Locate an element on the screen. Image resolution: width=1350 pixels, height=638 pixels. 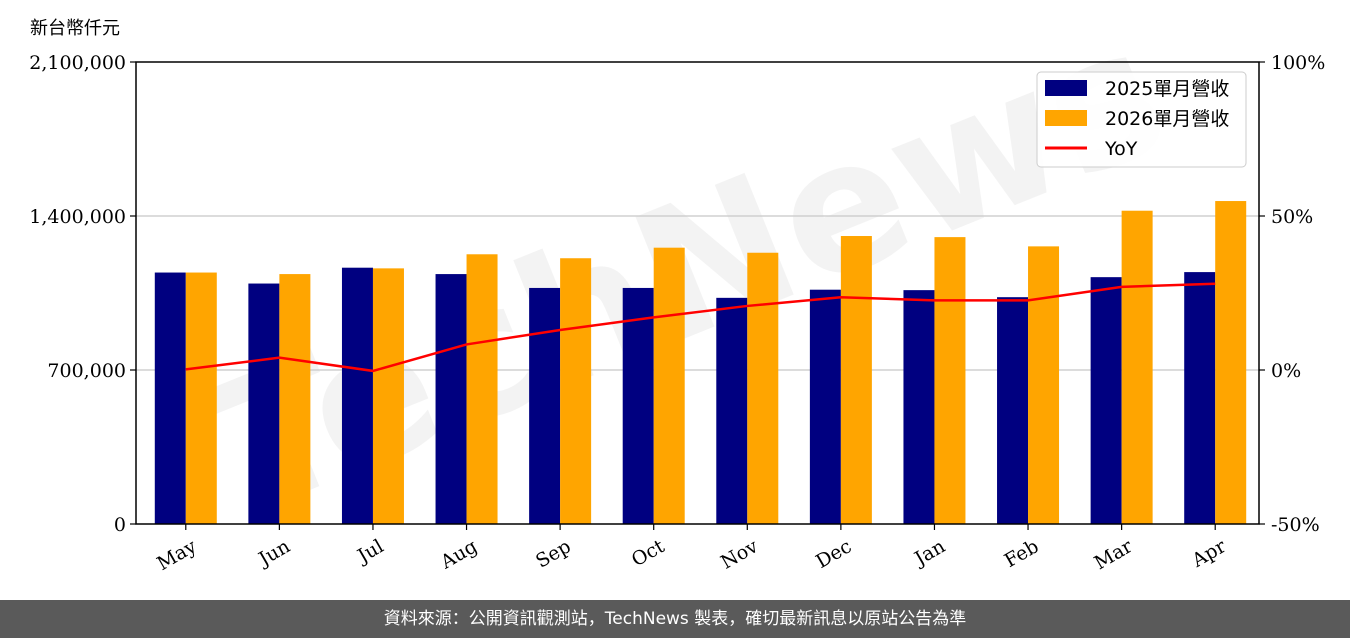
legend-label: 2025單月營收 is located at coordinates (1167, 89).